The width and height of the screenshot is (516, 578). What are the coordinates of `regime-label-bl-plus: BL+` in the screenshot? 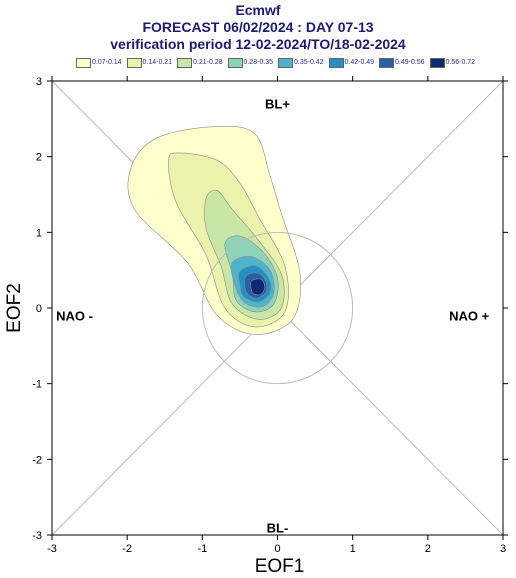 It's located at (277, 104).